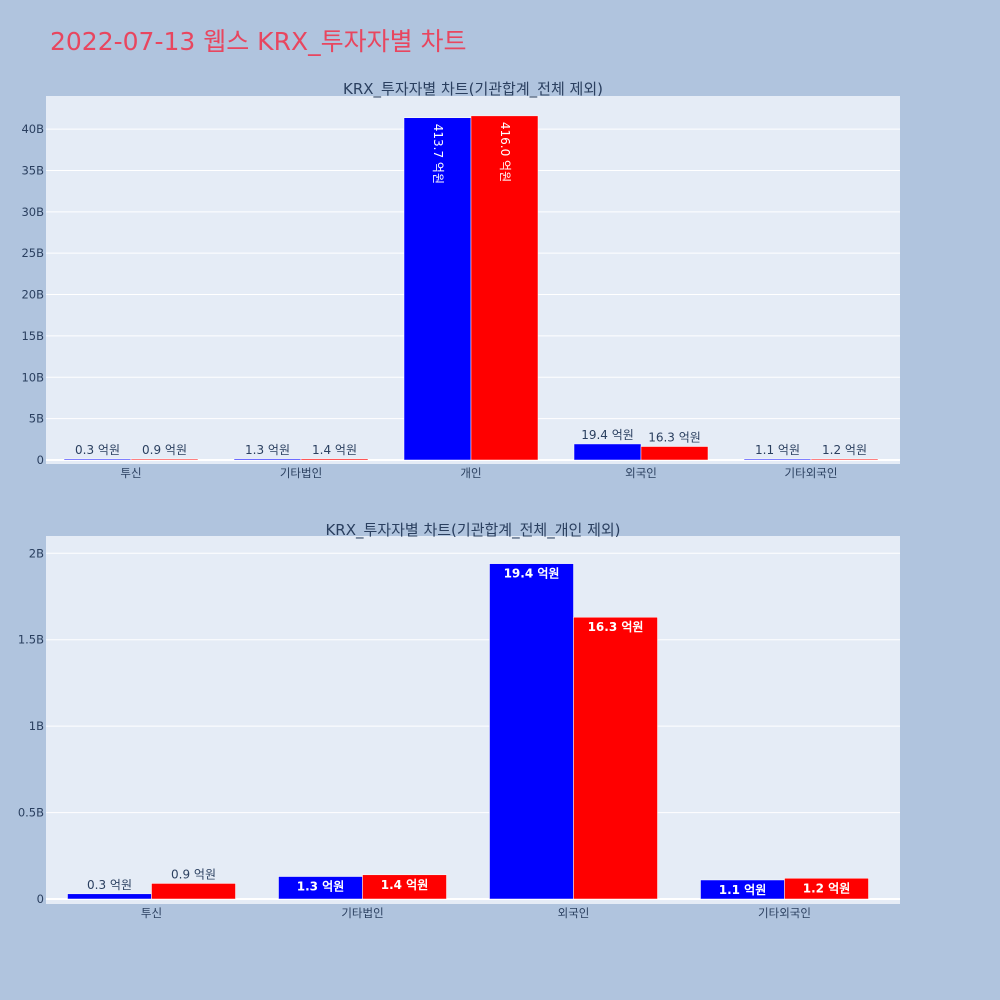  Describe the element at coordinates (473, 89) in the screenshot. I see `chart-title: KRX_투자자별 차트(기관합계_전체 제외)` at that location.